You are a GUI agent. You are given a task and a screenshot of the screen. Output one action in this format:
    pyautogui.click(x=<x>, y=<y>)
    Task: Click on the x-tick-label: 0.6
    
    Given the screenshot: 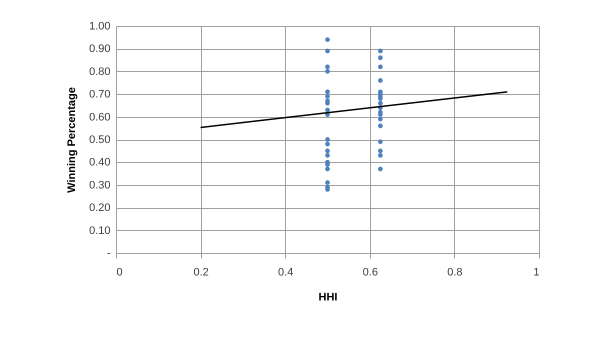 What is the action you would take?
    pyautogui.click(x=370, y=272)
    